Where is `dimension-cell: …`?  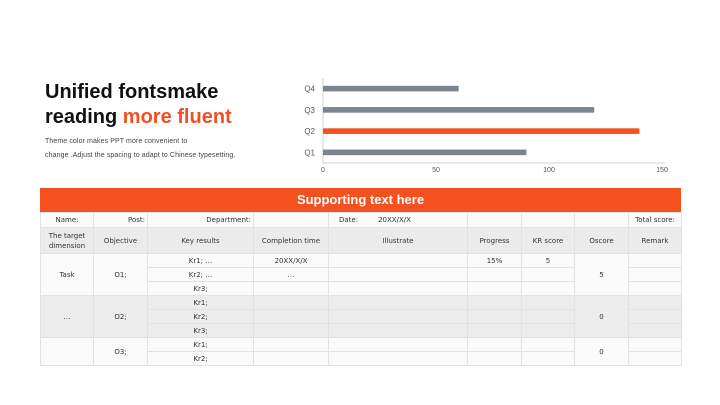
dimension-cell: … is located at coordinates (67, 316).